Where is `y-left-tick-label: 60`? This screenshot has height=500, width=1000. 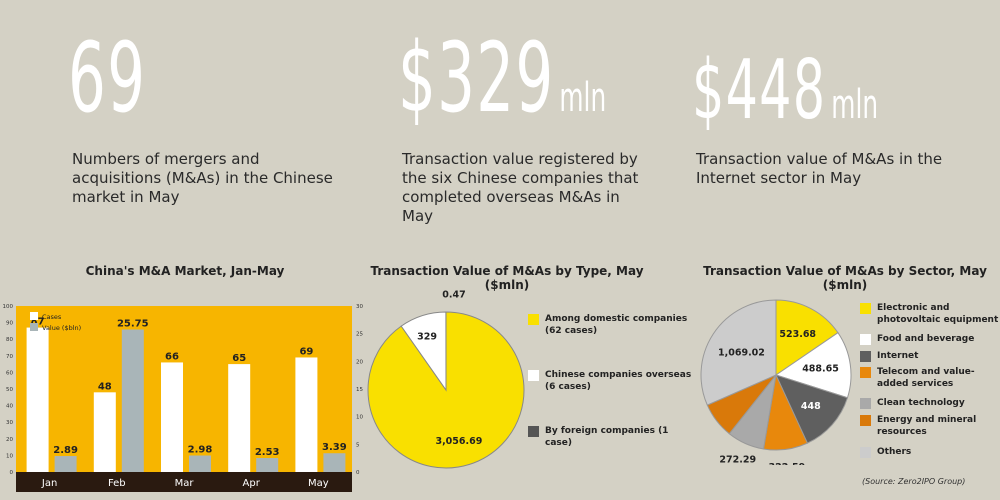 y-left-tick-label: 60 is located at coordinates (9, 373).